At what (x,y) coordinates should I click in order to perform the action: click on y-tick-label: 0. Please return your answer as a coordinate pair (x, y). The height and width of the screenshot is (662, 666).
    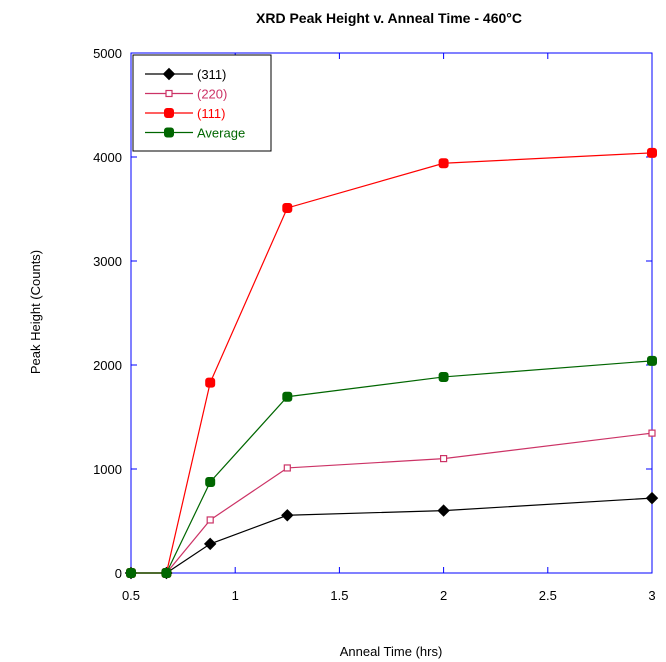
    Looking at the image, I should click on (118, 573).